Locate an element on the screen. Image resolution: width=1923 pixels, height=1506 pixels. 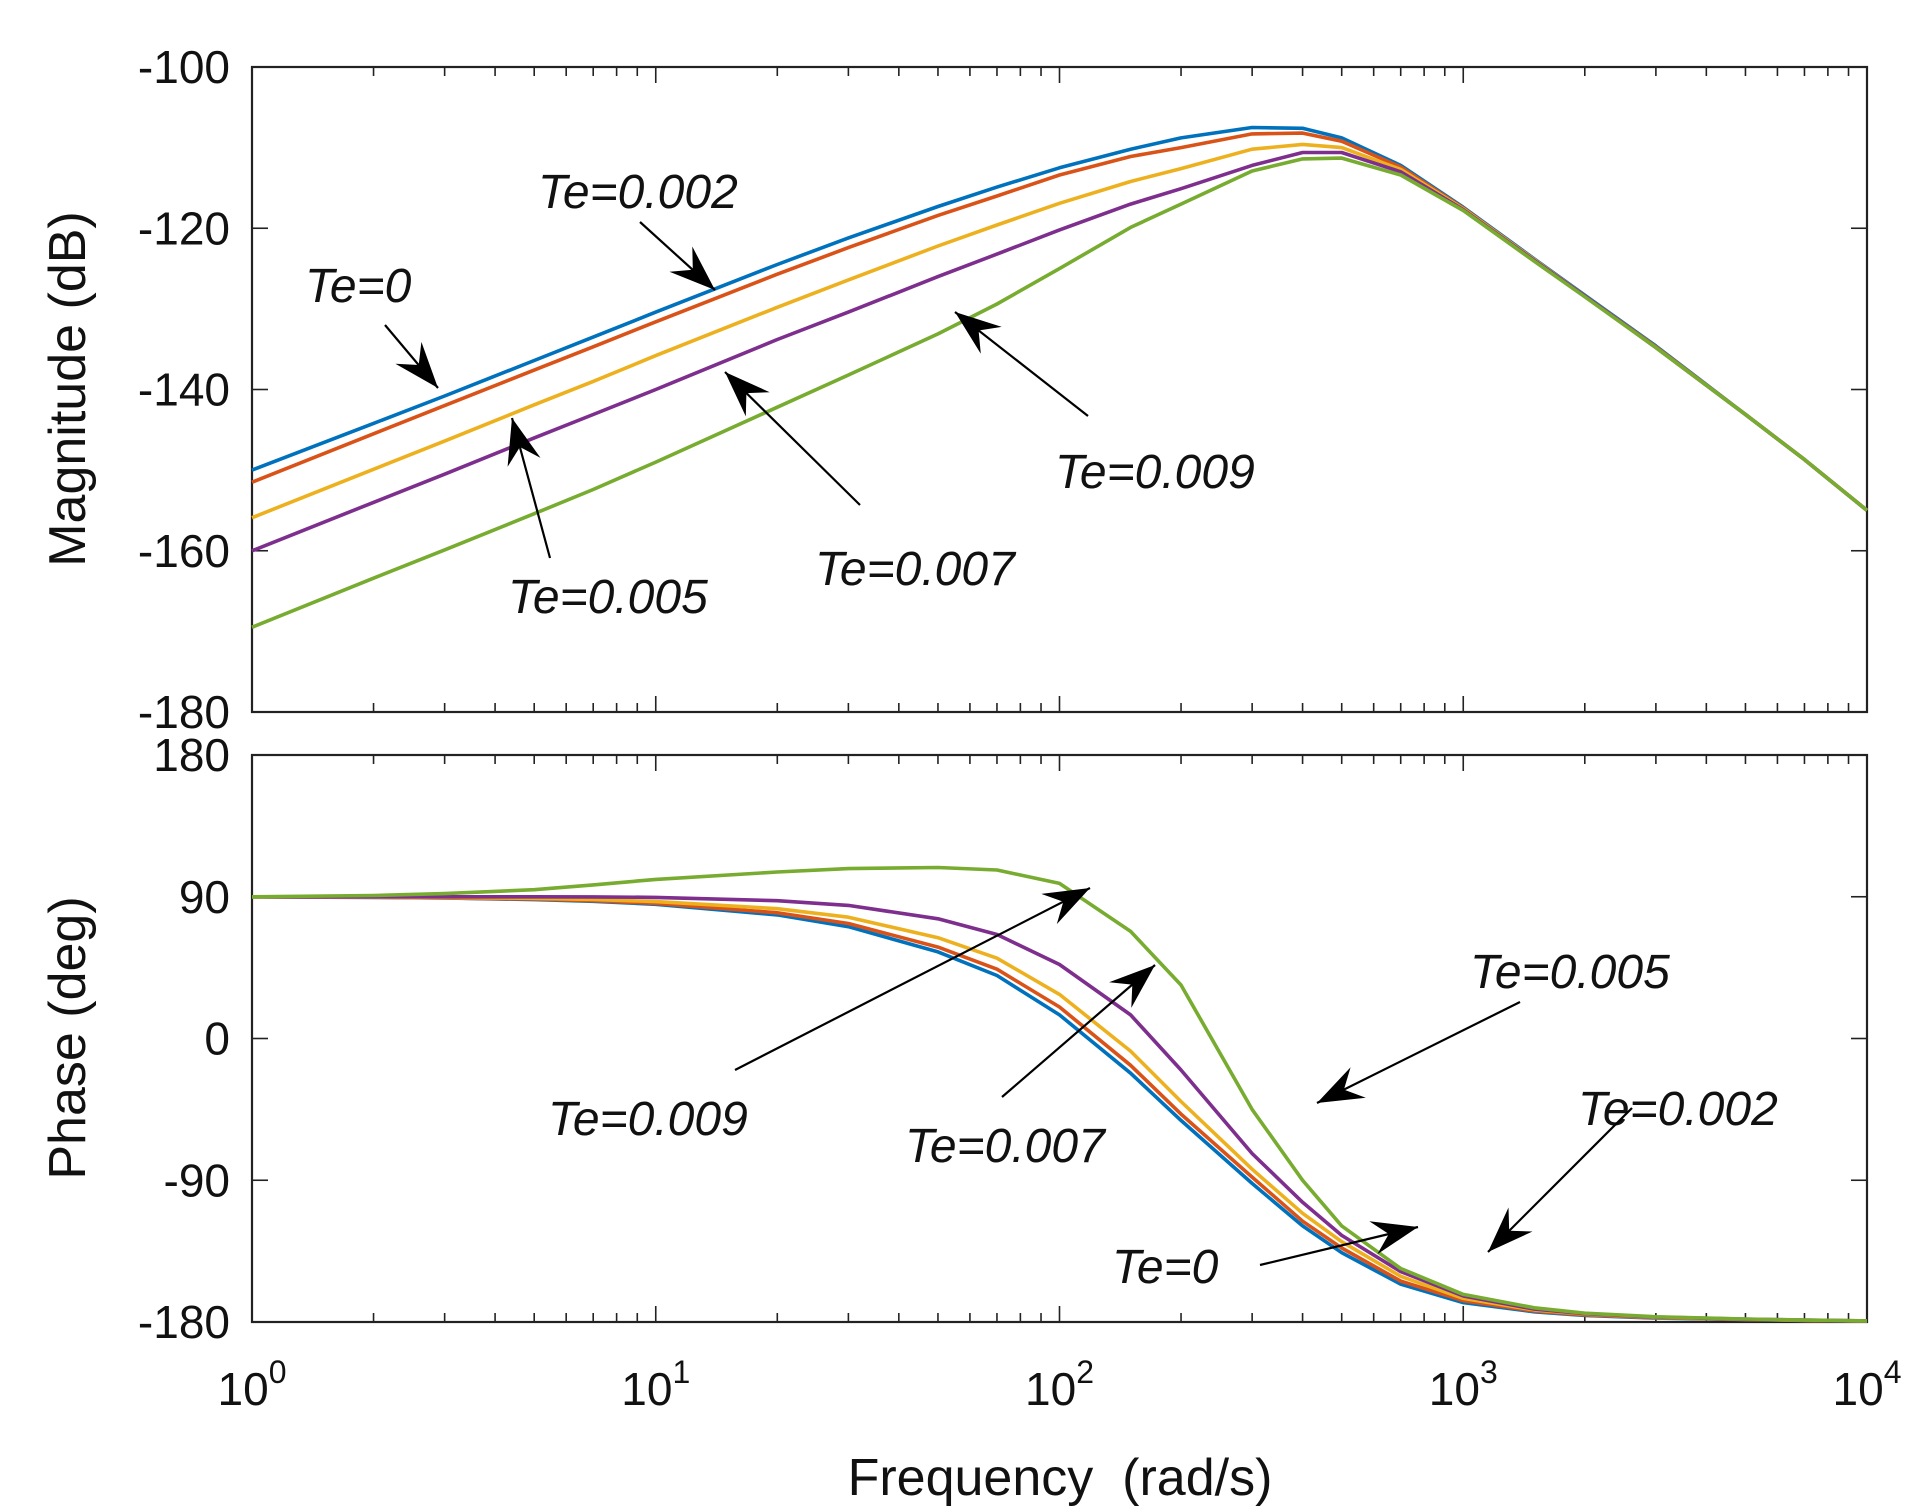
magnitude-y-tick-labels: -100 -120 -140 -160 -180 is located at coordinates (184, 389).